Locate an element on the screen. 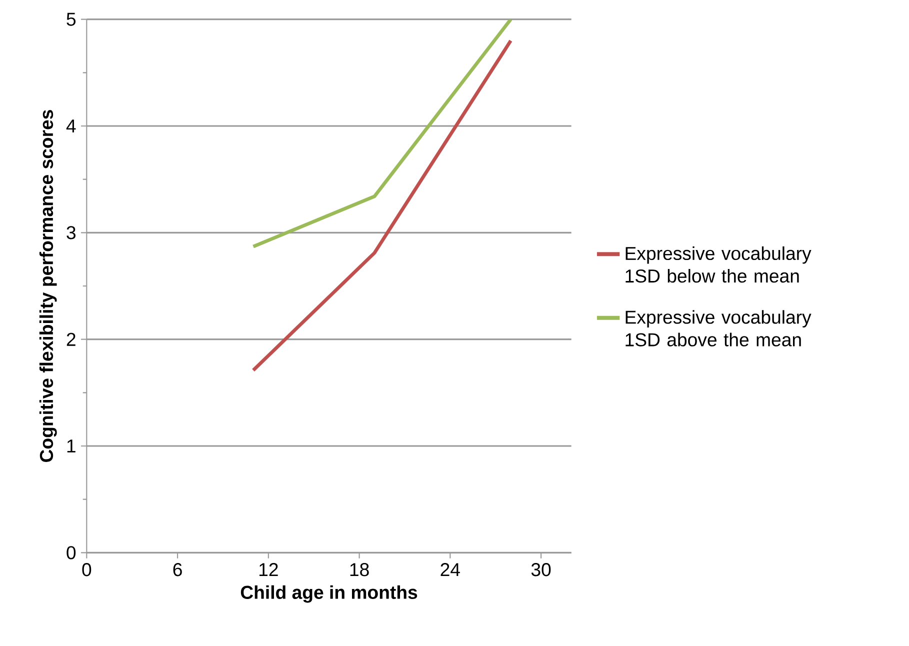  x-tick-label: 6 is located at coordinates (177, 569).